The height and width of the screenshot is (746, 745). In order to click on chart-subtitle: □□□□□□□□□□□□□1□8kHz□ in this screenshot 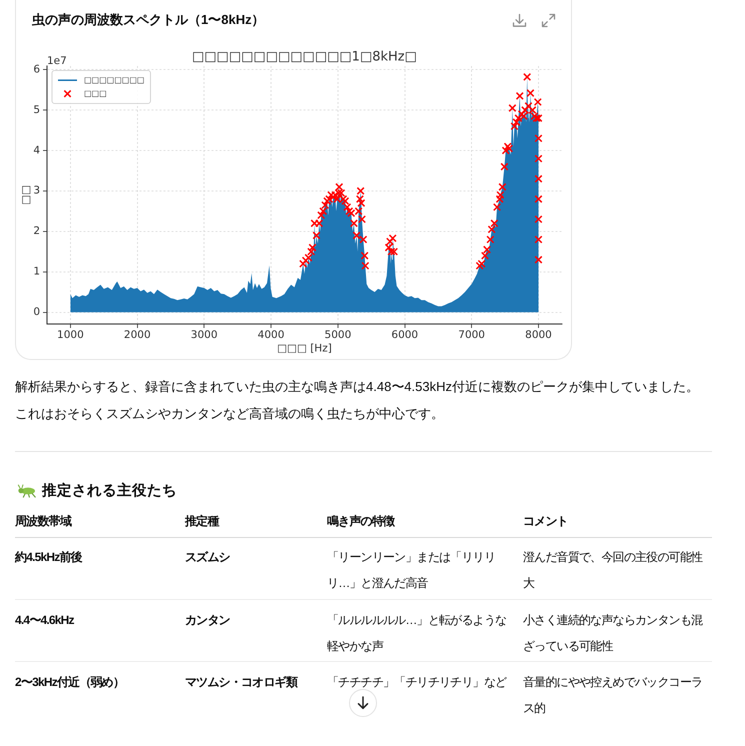, I will do `click(304, 56)`.